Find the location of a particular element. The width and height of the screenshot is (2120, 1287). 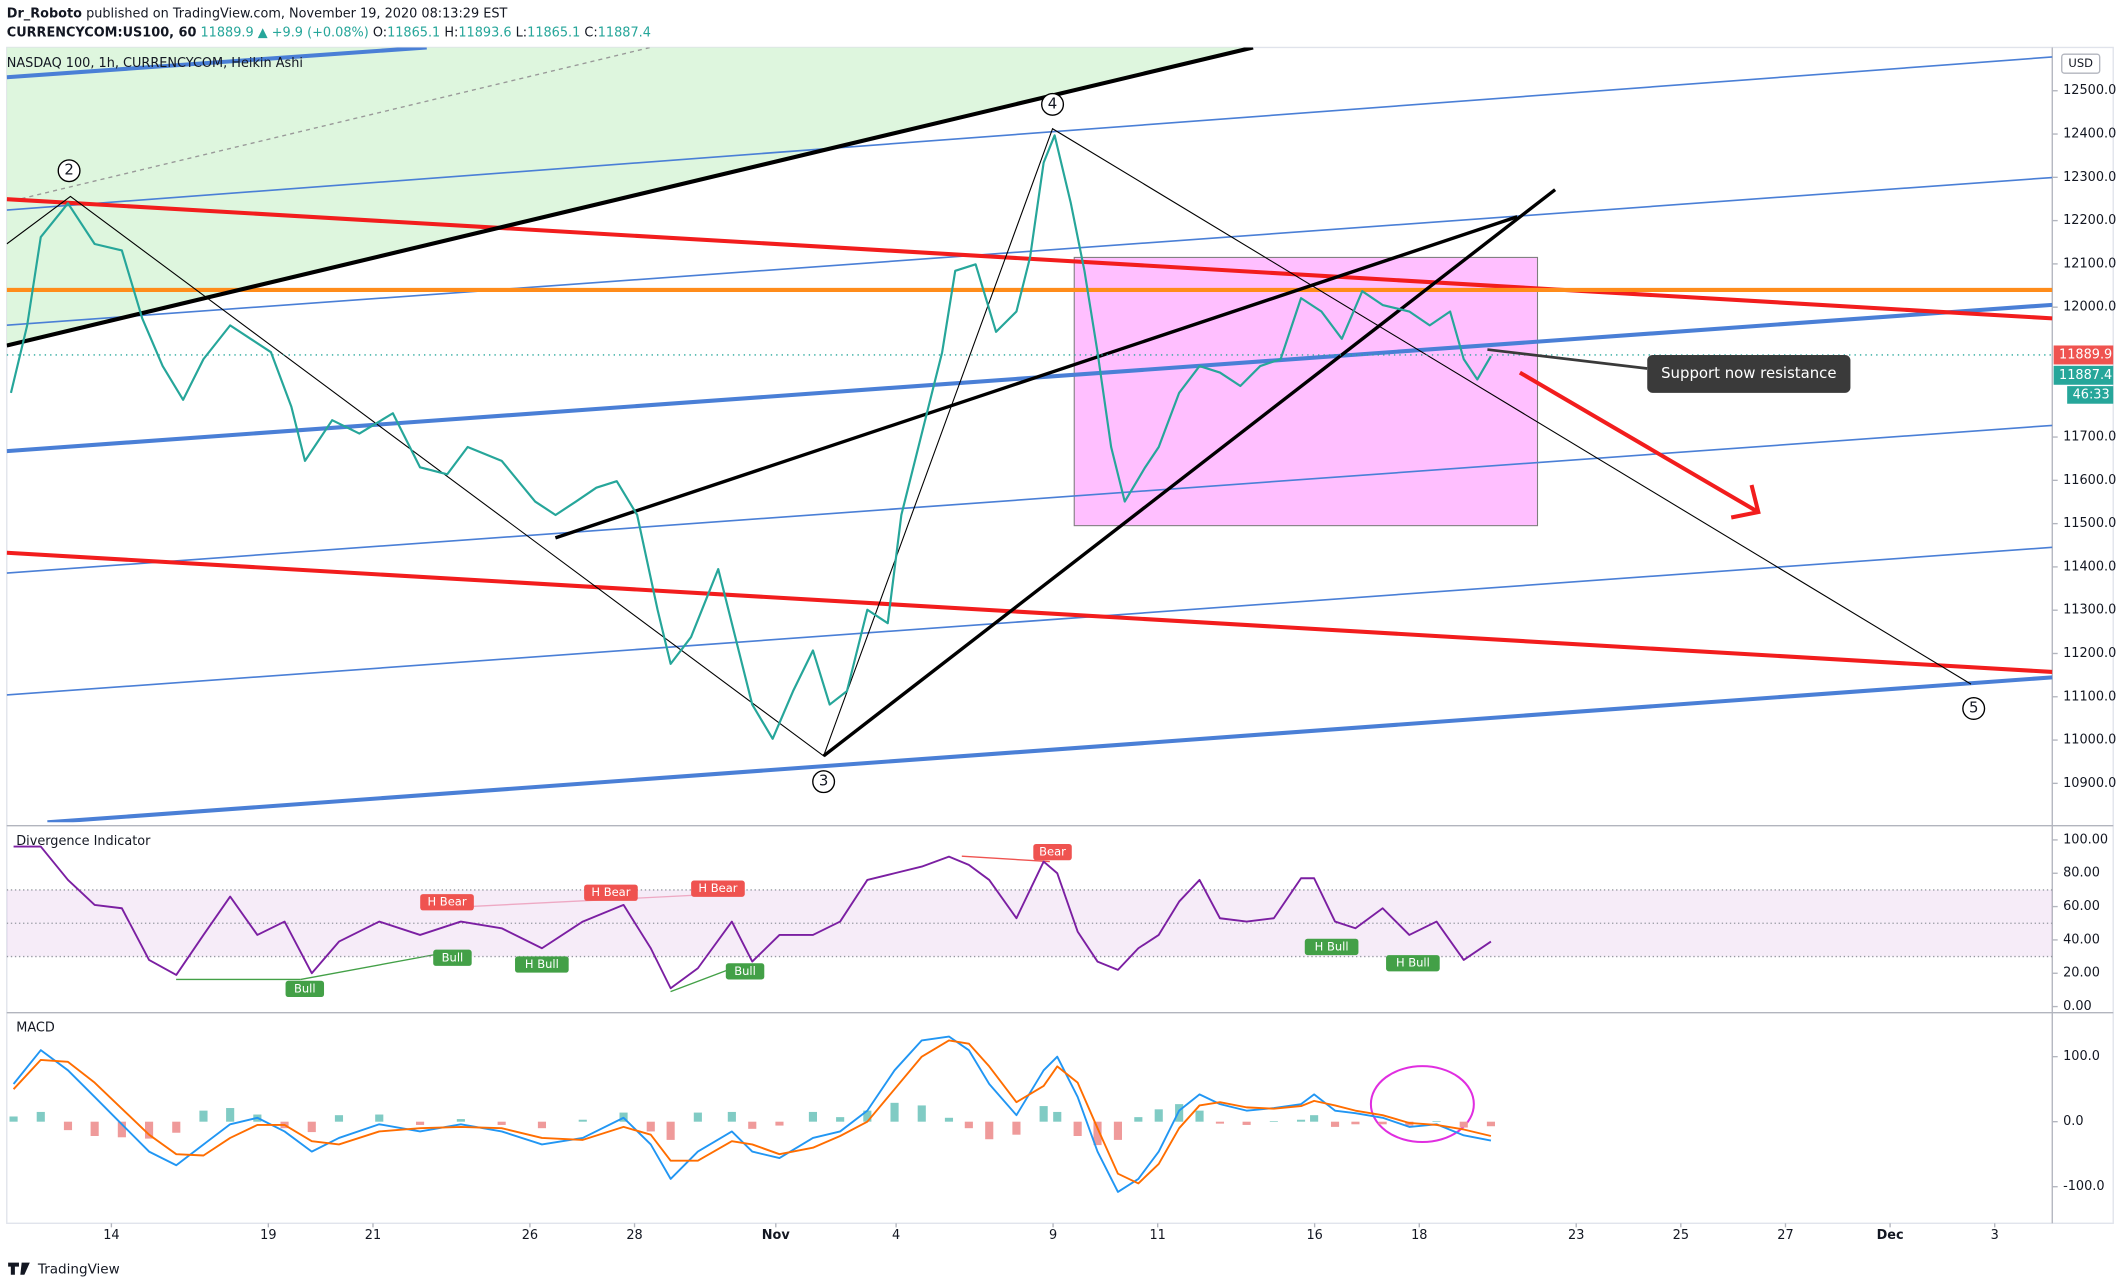

pink-box is located at coordinates (1306, 391).